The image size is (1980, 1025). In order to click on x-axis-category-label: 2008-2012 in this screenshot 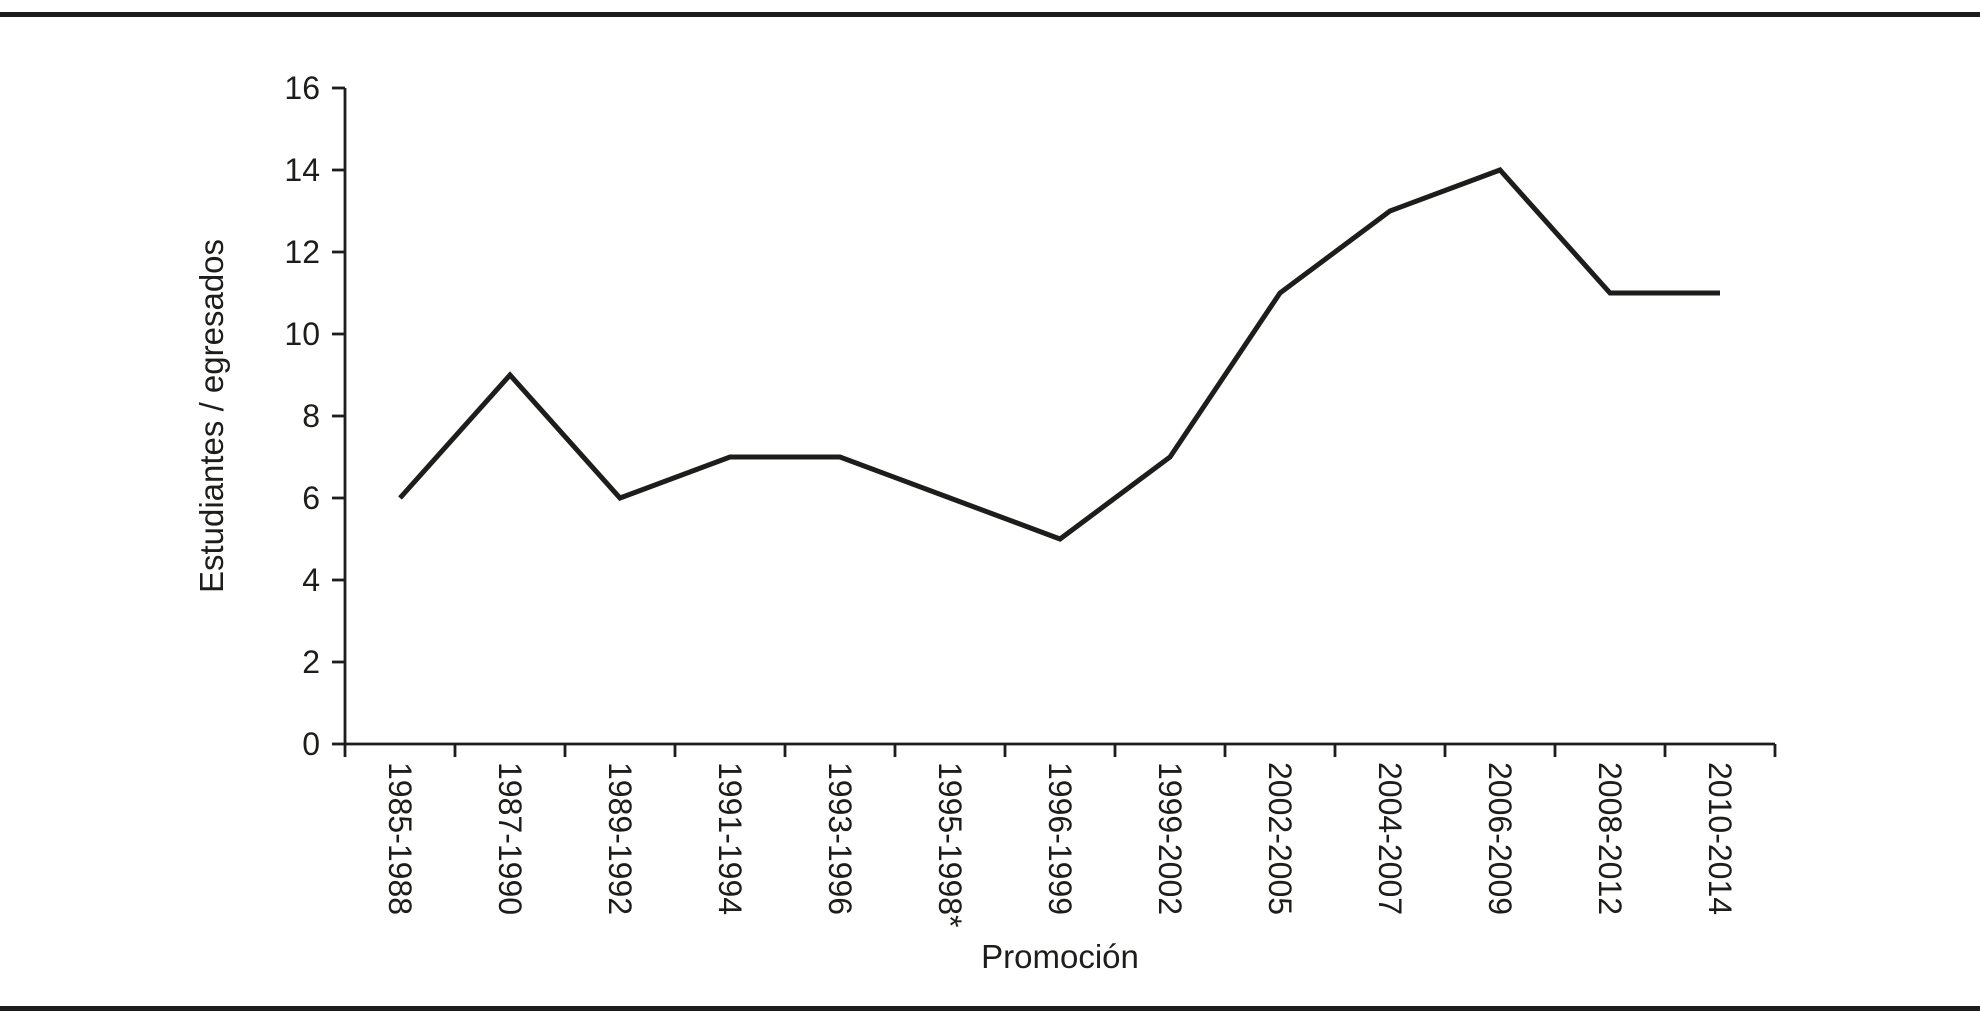, I will do `click(1610, 838)`.